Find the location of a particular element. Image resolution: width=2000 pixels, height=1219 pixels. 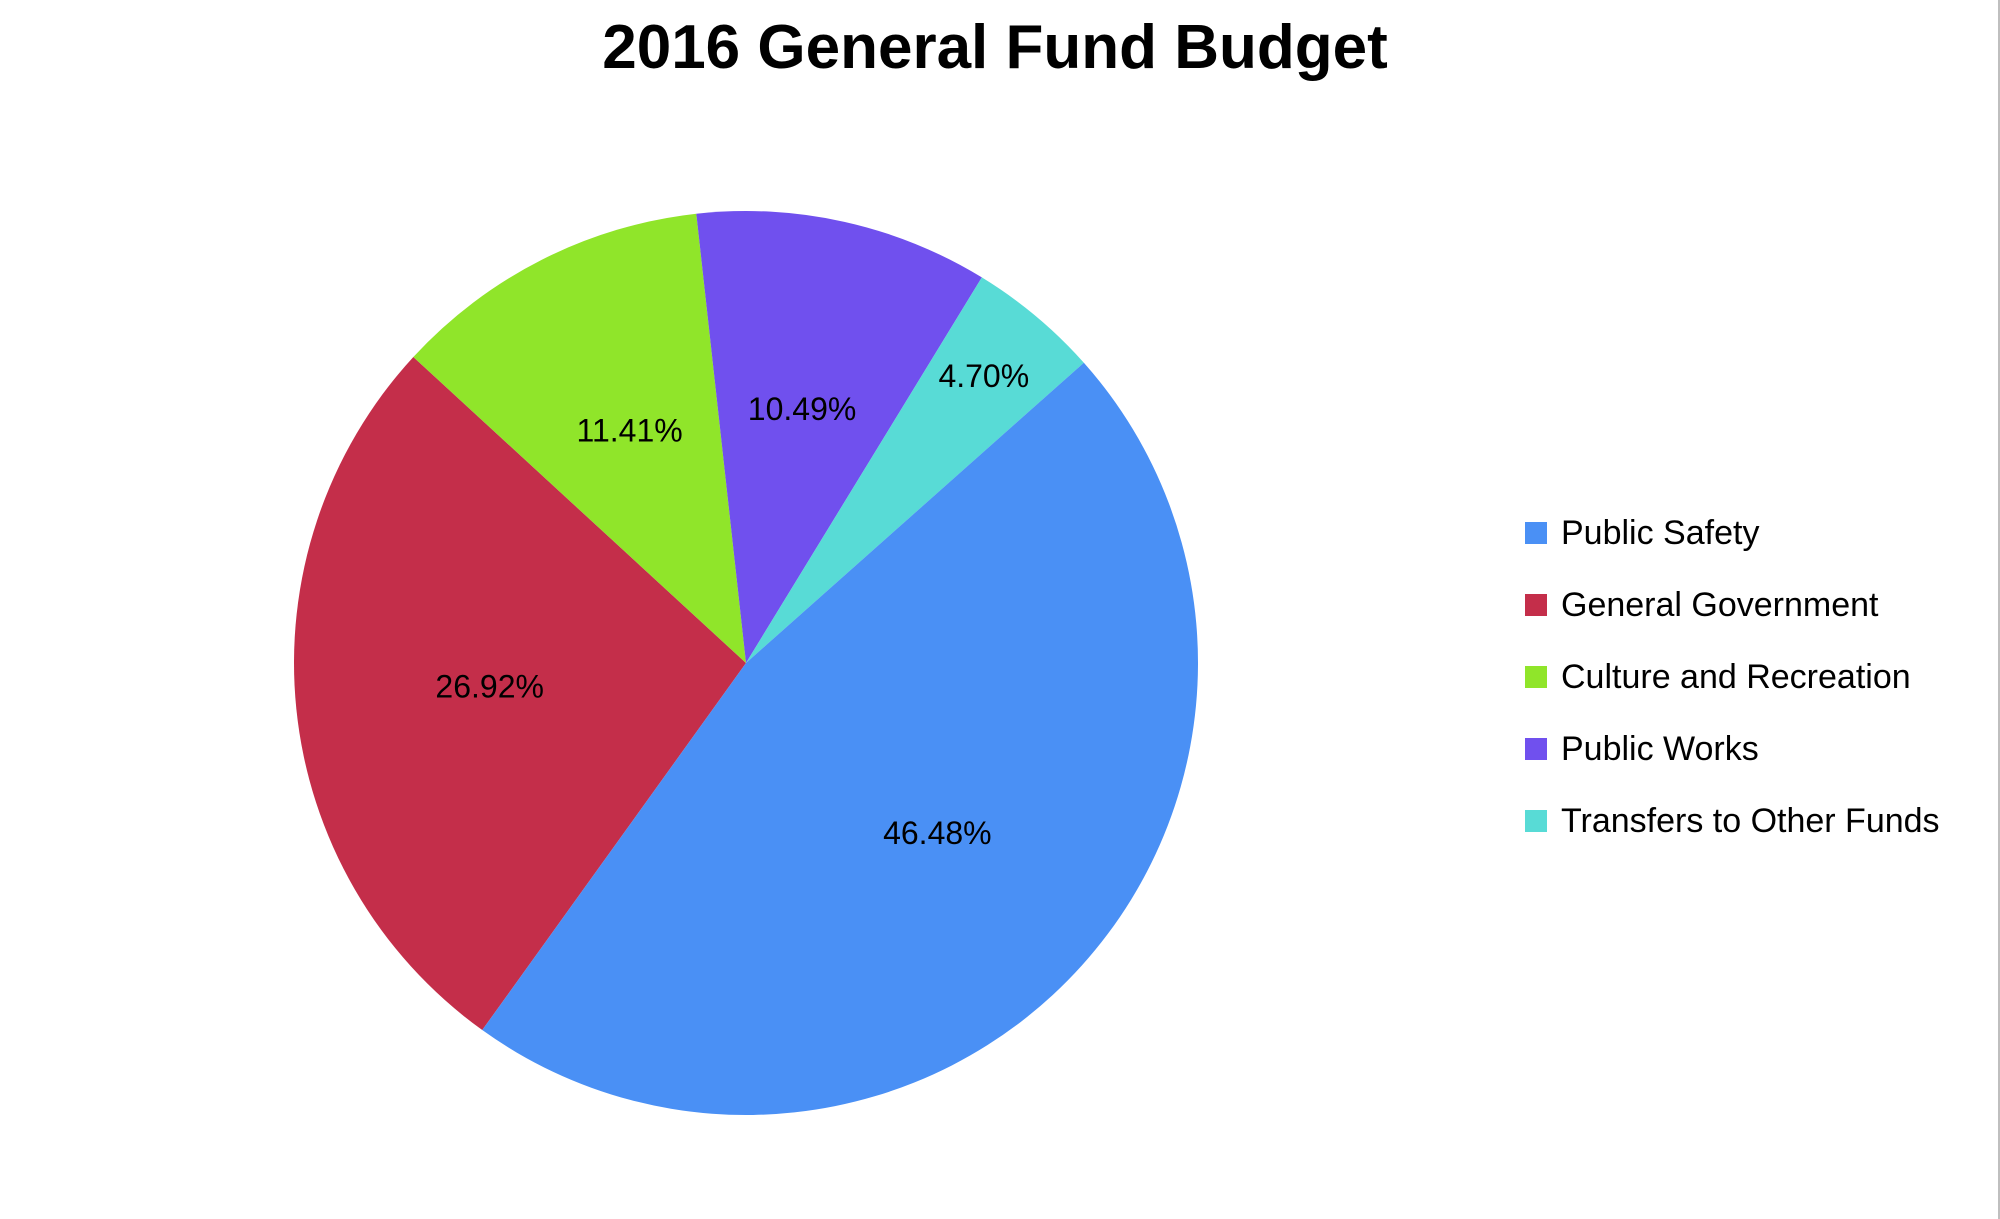

legend-item-transfers-to-other-funds: Transfers to Other Funds is located at coordinates (1732, 821).